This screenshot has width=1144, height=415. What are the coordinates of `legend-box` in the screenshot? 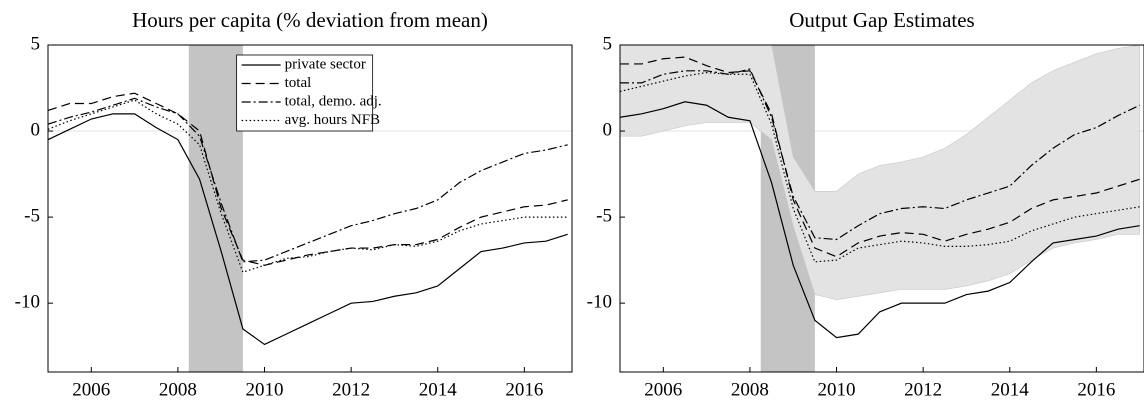 It's located at (305, 93).